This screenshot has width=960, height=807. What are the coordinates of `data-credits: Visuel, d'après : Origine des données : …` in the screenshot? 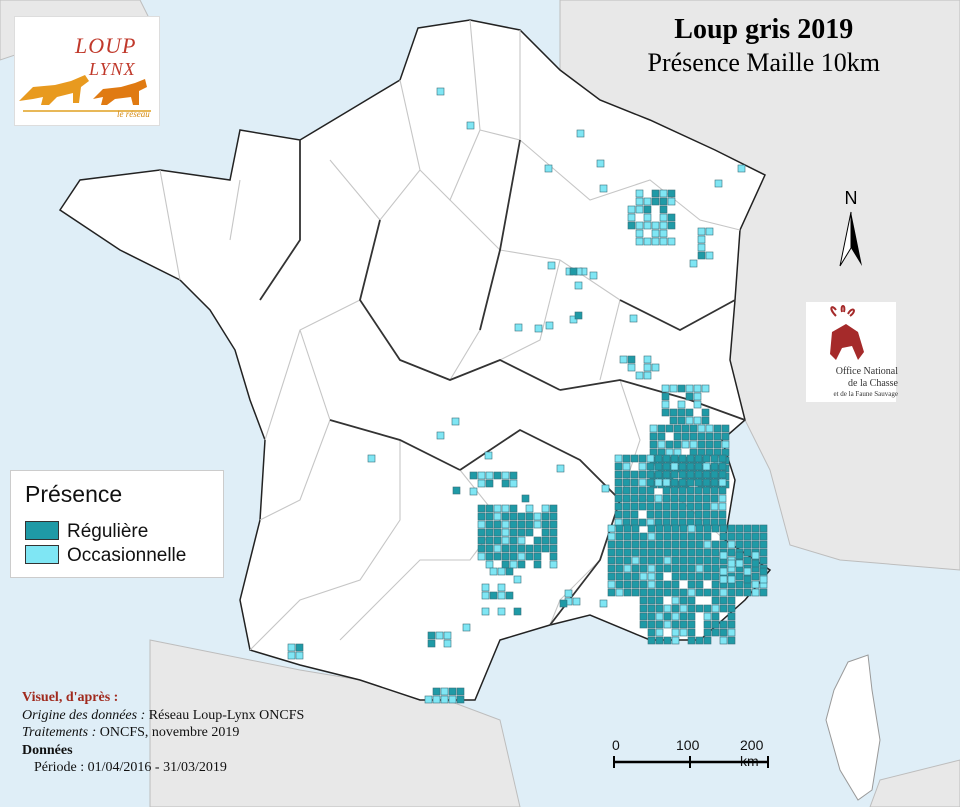 It's located at (163, 733).